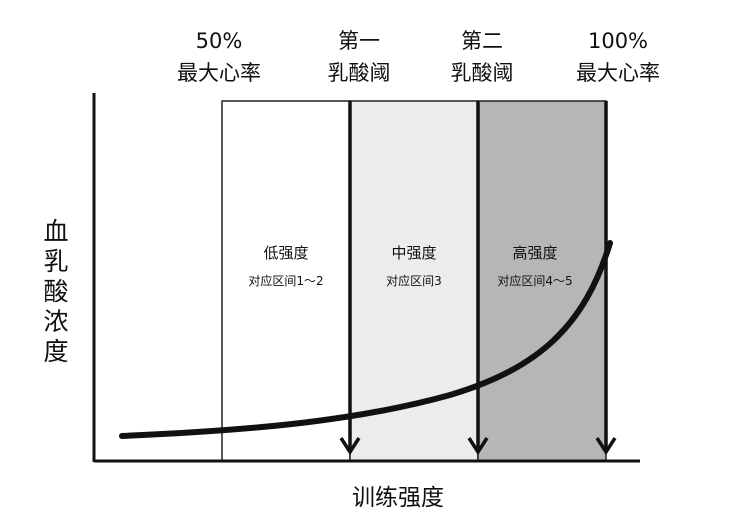 The image size is (735, 519). Describe the element at coordinates (478, 278) in the screenshot. I see `arrow-second-lactate-threshold` at that location.